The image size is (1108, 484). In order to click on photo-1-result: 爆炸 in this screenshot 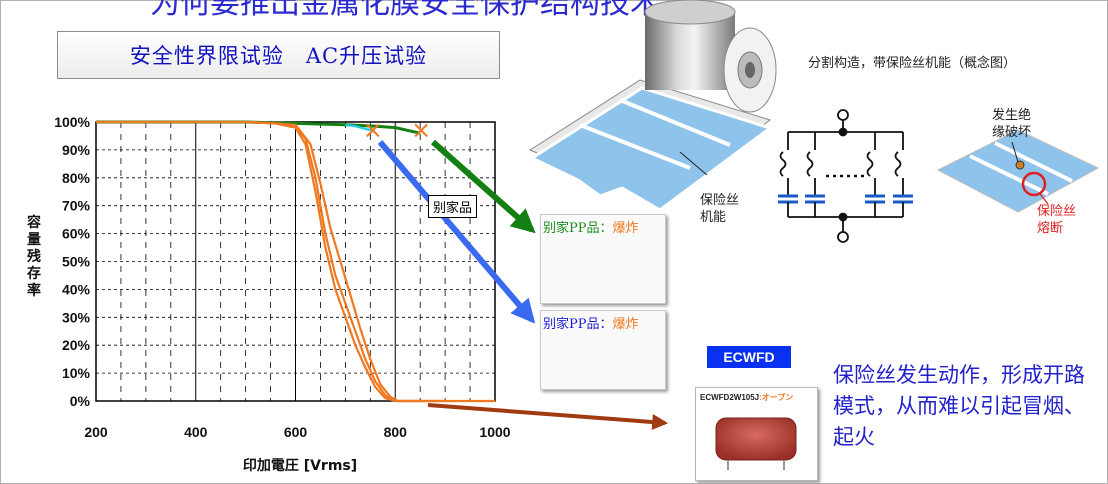, I will do `click(625, 228)`.